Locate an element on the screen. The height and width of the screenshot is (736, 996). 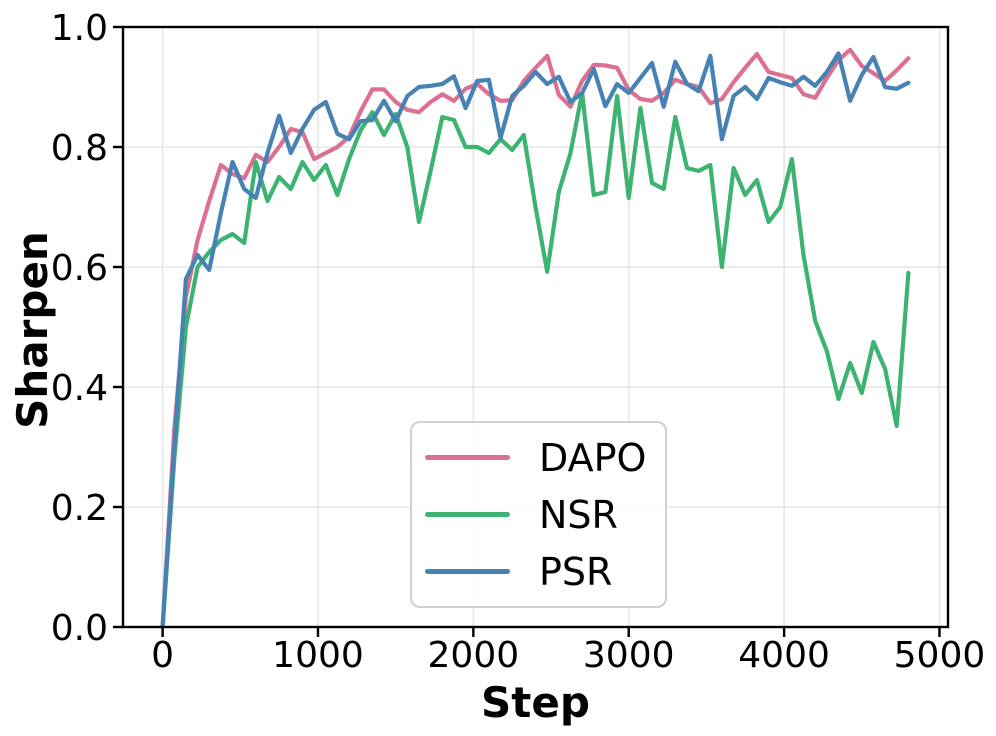
y-tick-label: 0.4 is located at coordinates (79, 388).